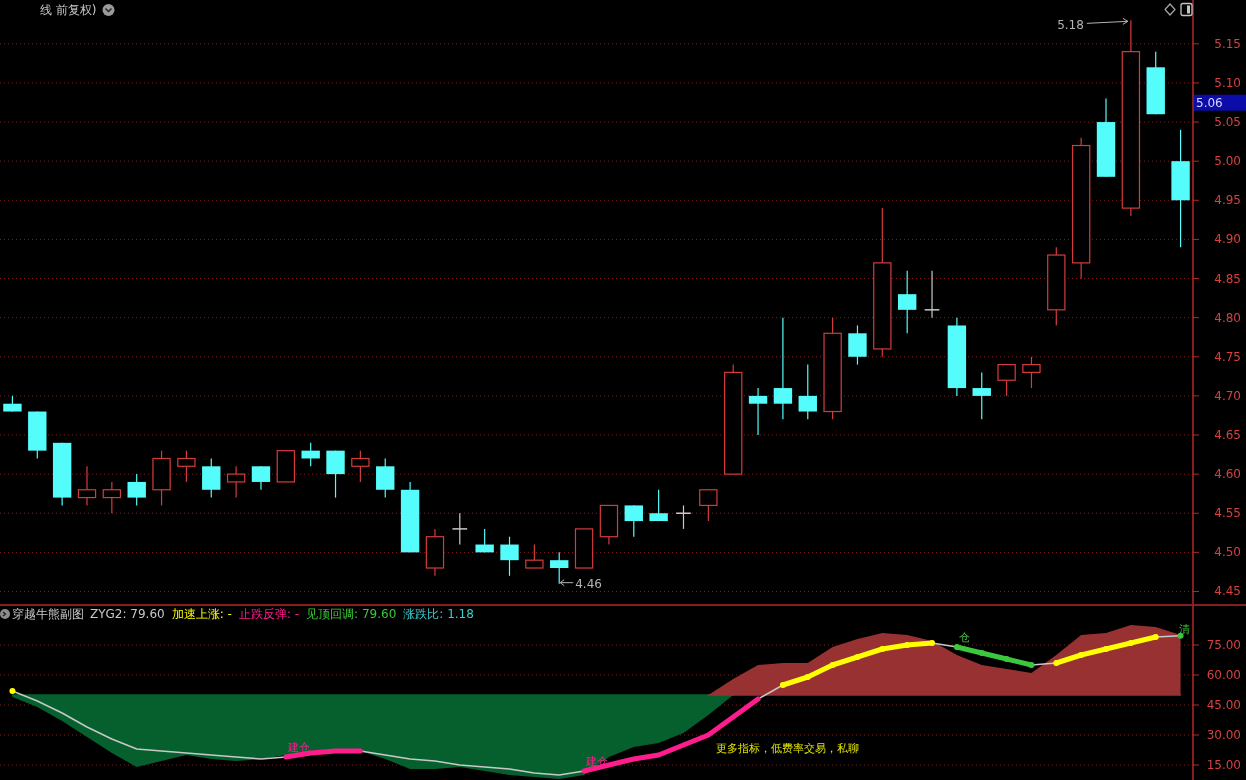 The image size is (1246, 780). I want to click on annotation: 更多指标，低费率交易，私聊, so click(787, 748).